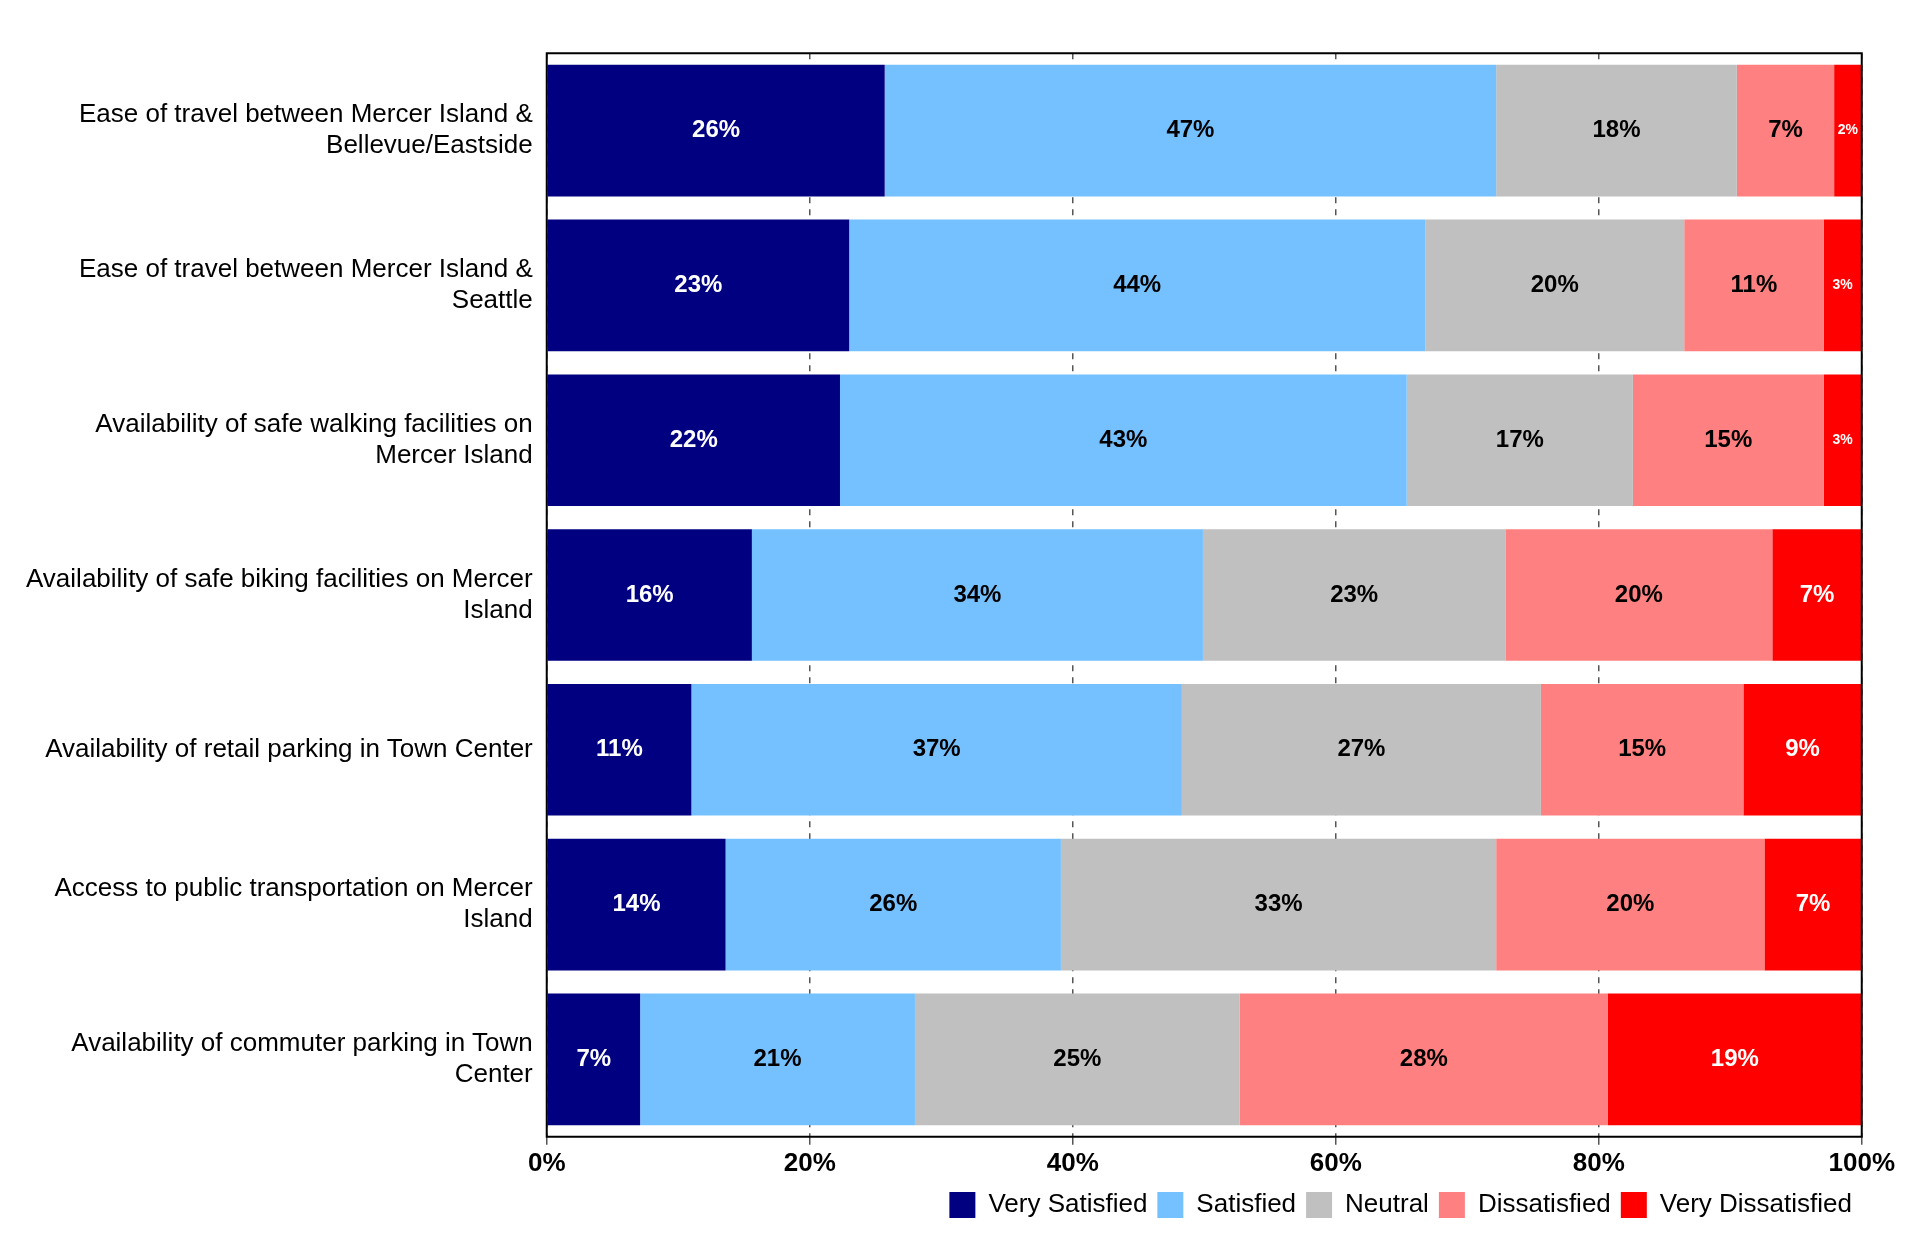 The height and width of the screenshot is (1243, 1908). Describe the element at coordinates (294, 903) in the screenshot. I see `y-tick-label: Access to public transportation on Mercer Island` at that location.